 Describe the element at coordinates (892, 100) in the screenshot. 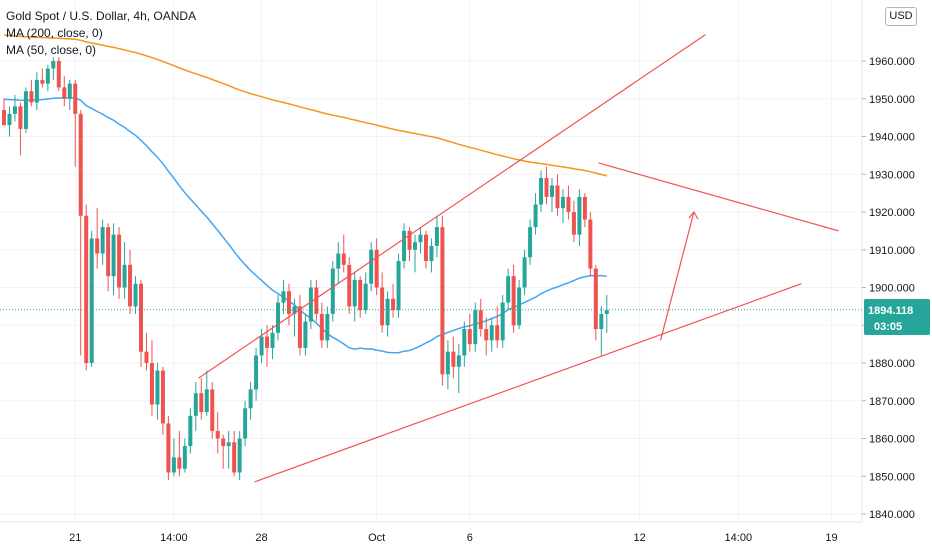

I see `y-tick-label: 1950.000` at that location.